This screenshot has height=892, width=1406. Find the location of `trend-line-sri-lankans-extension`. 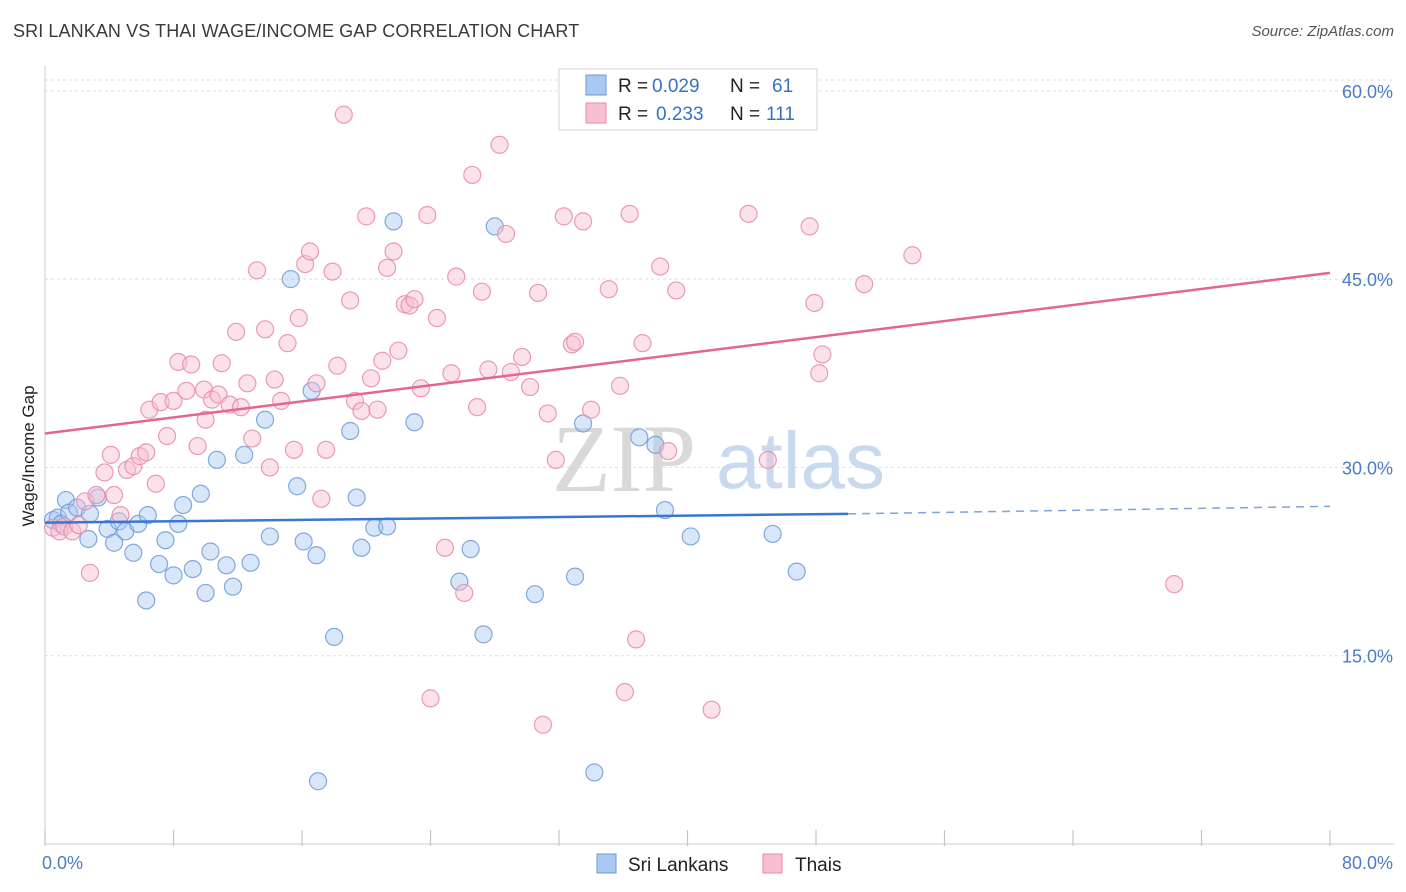

trend-line-sri-lankans-extension is located at coordinates (1089, 510).